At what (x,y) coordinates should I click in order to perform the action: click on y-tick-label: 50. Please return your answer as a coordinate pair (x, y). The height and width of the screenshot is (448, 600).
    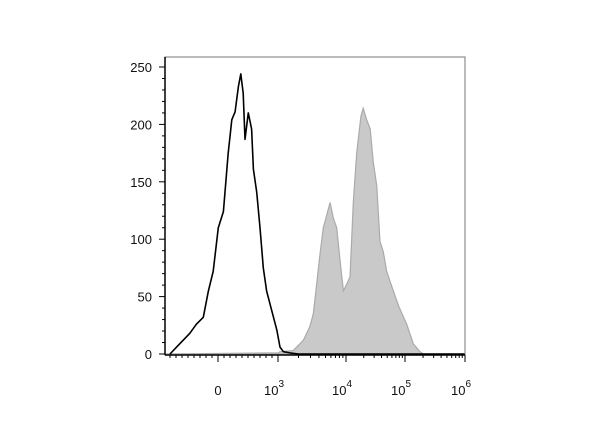
    Looking at the image, I should click on (145, 297).